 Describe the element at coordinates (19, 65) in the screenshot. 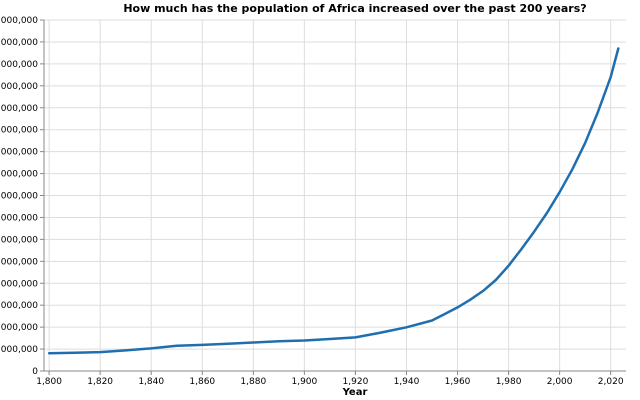

I see `y-tick-label: 1,400,000,000` at that location.